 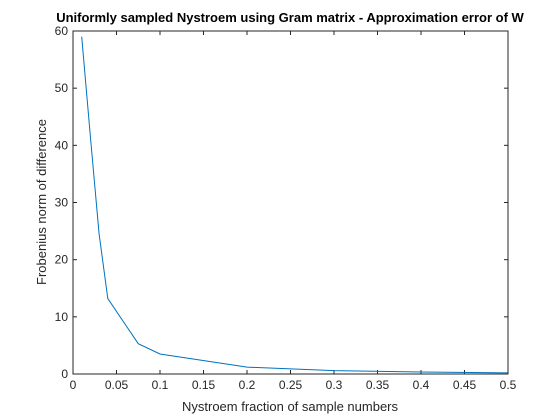 What do you see at coordinates (421, 385) in the screenshot?
I see `x-tick-label: 0.4` at bounding box center [421, 385].